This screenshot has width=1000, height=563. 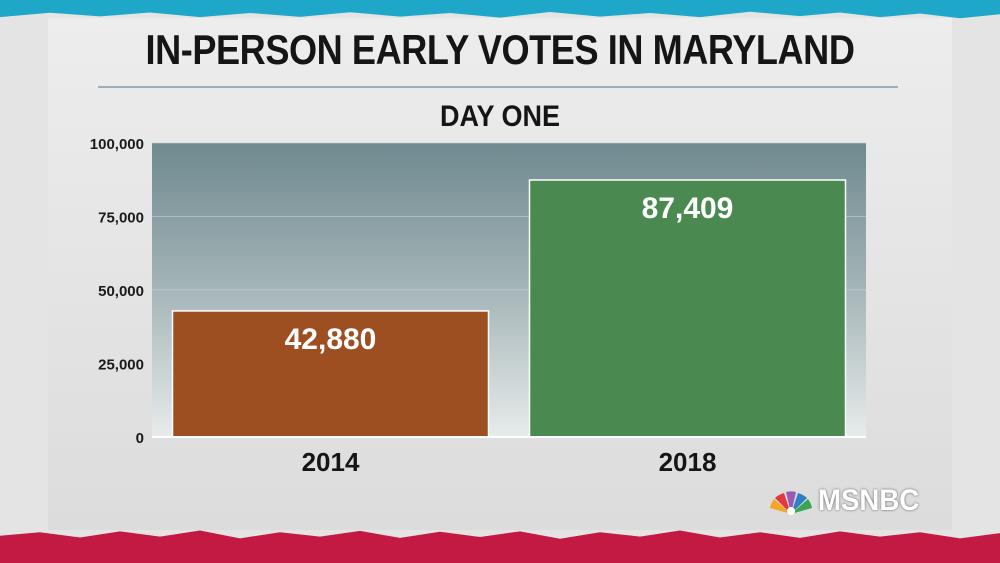 What do you see at coordinates (869, 500) in the screenshot?
I see `msnbc-wordmark: MSNBC` at bounding box center [869, 500].